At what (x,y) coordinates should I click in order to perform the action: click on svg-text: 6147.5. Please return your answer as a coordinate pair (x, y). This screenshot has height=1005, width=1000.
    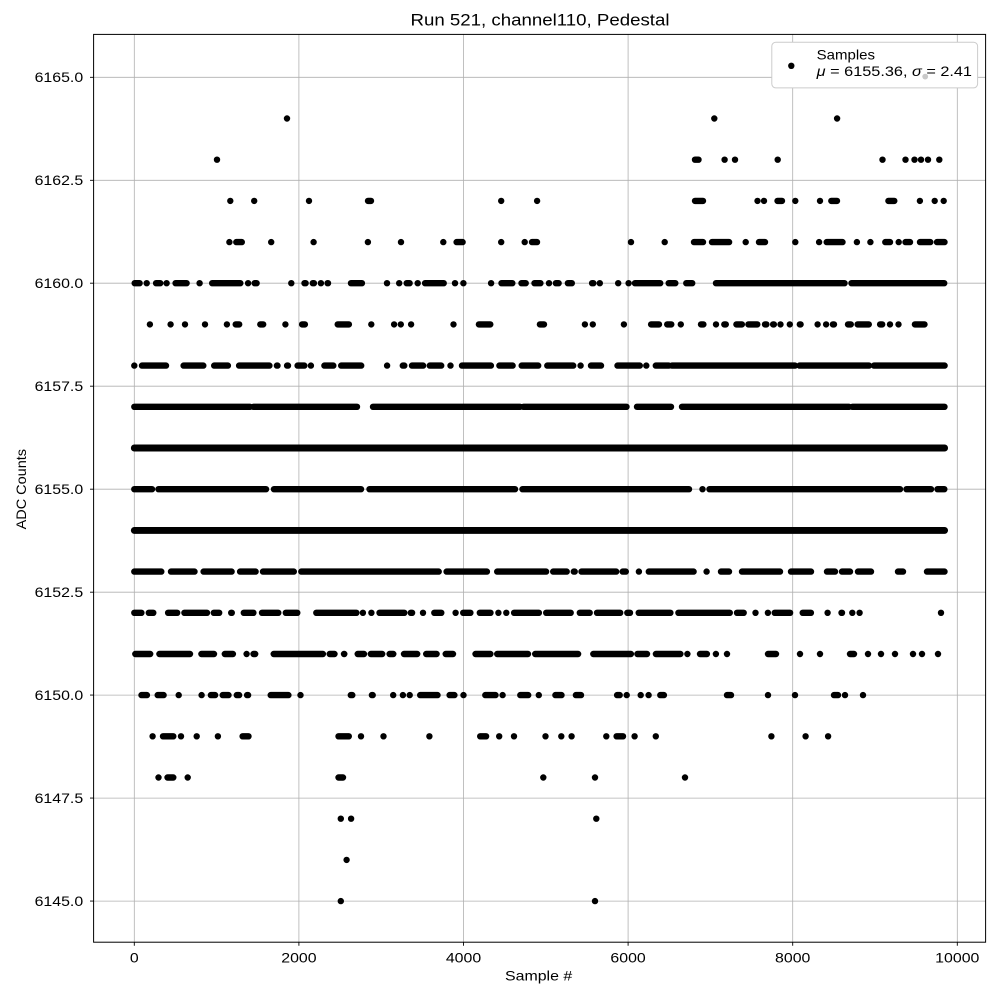
    Looking at the image, I should click on (59, 798).